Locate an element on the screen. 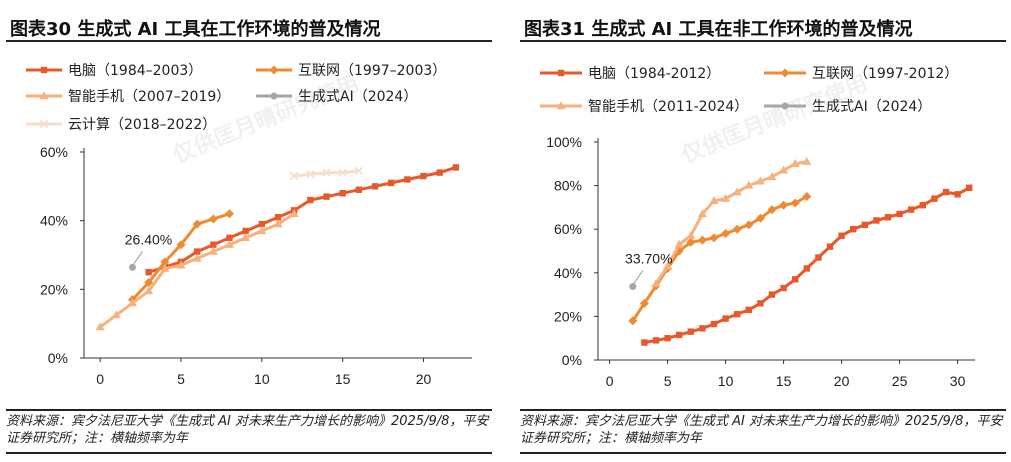 This screenshot has width=1011, height=462. watermark-text: 仅供匡月晴研究使用 is located at coordinates (774, 119).